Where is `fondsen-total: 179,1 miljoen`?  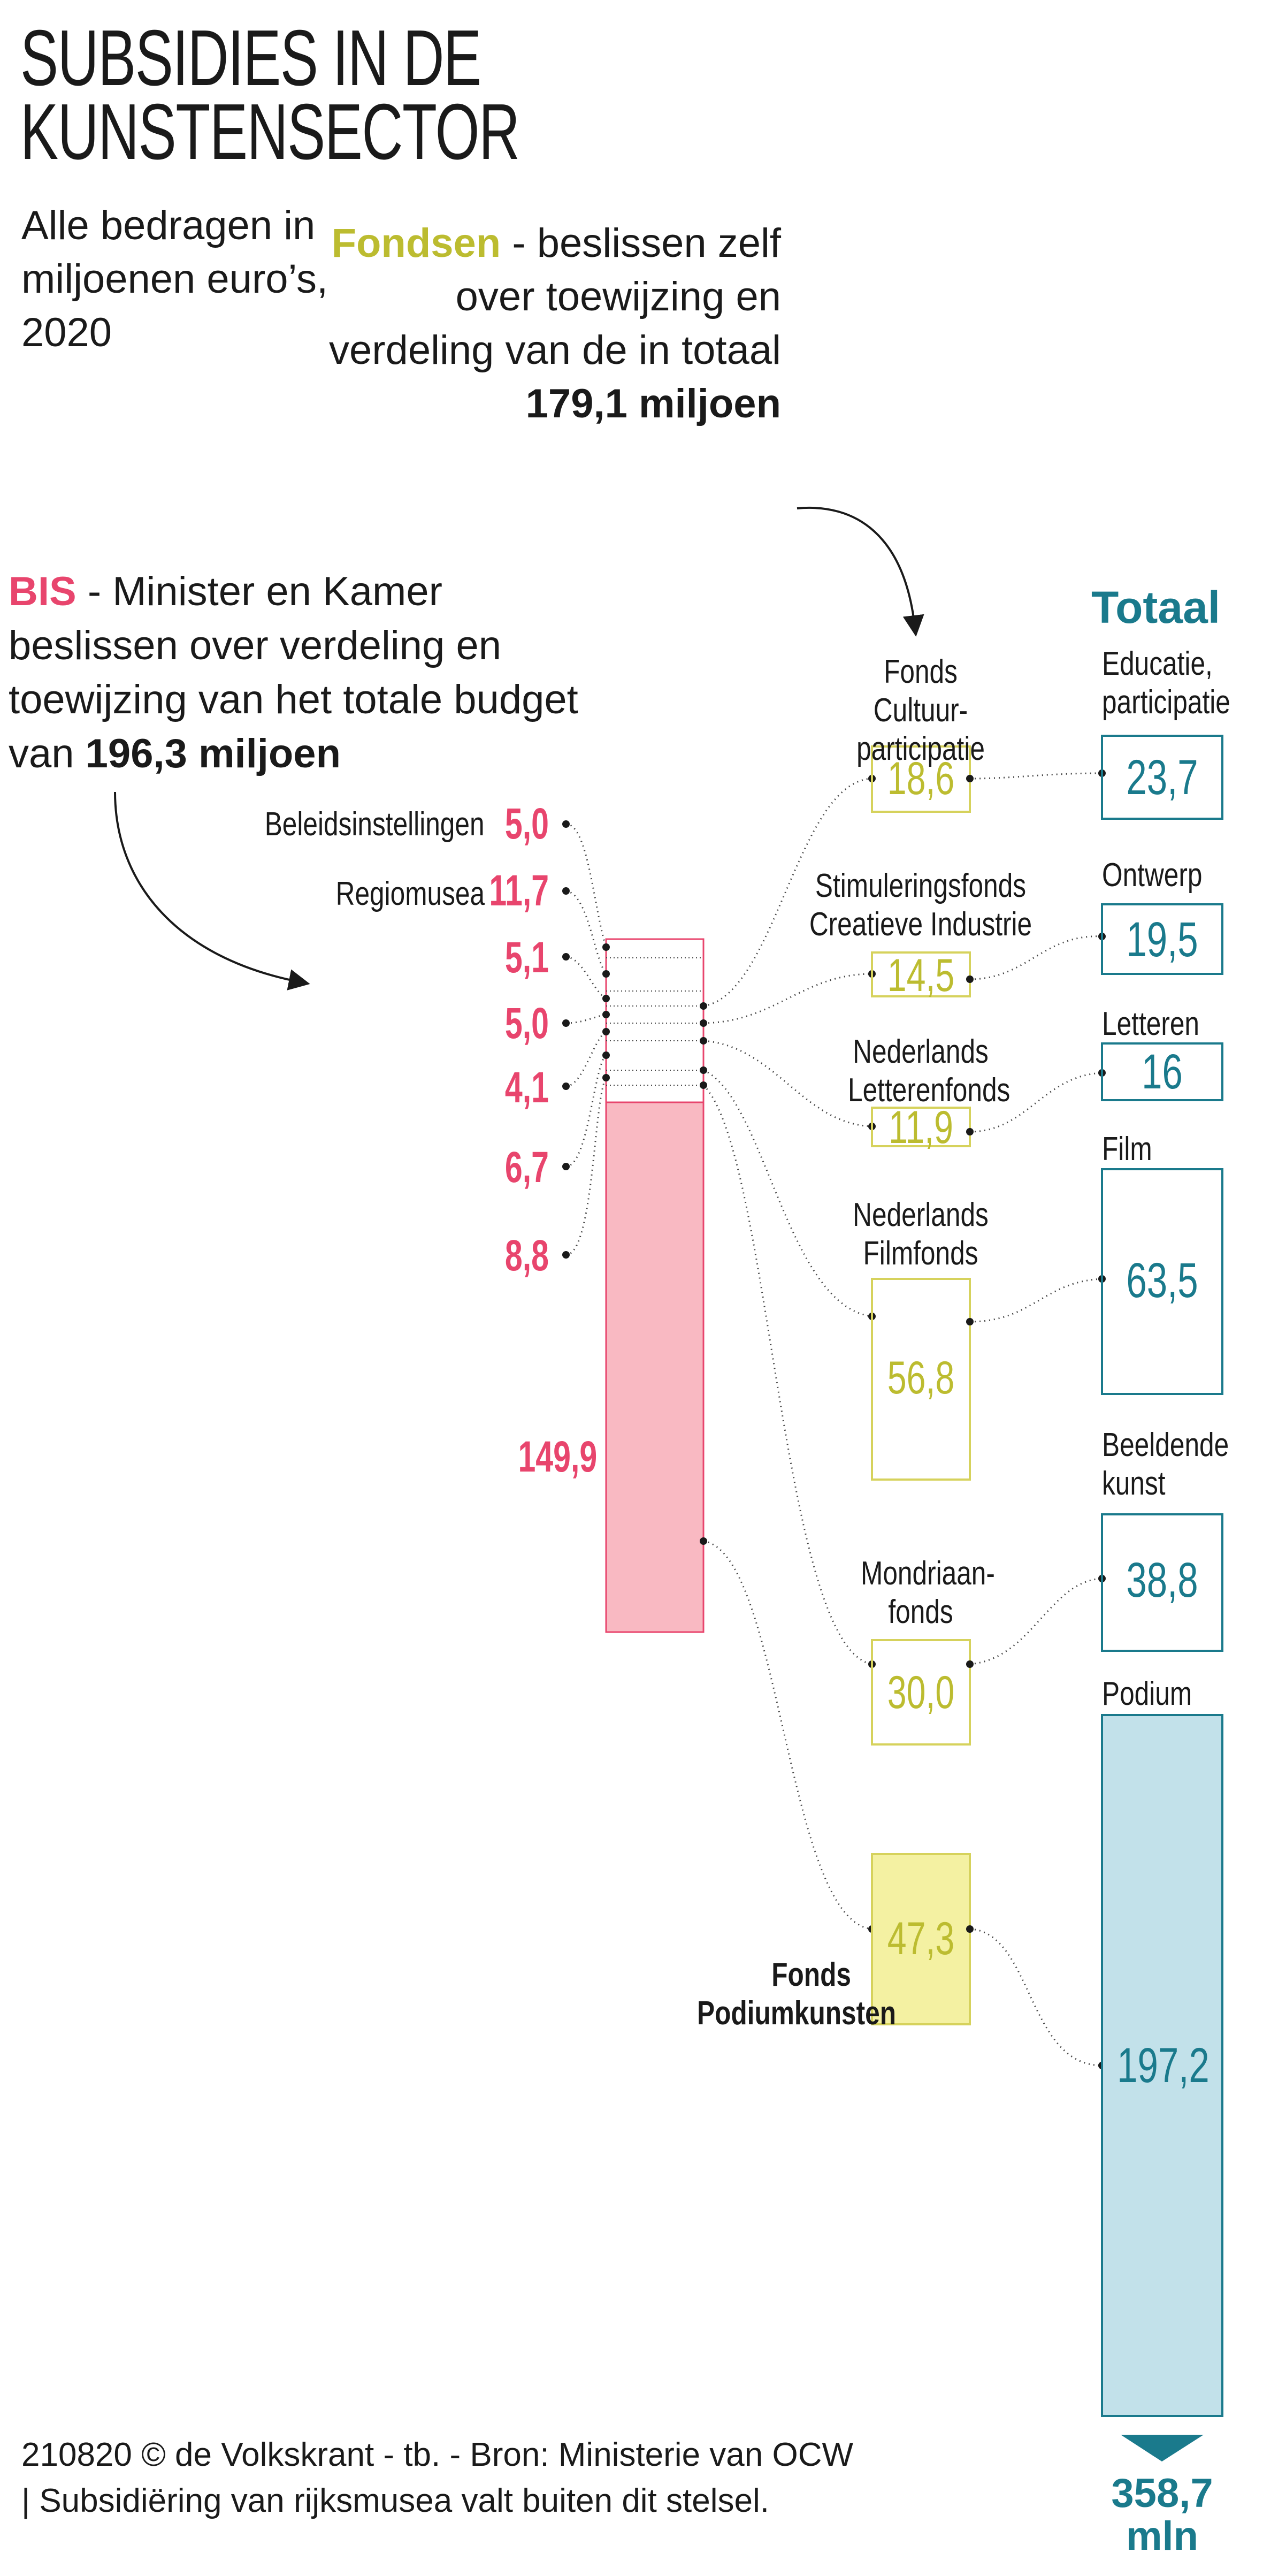
fondsen-total: 179,1 miljoen is located at coordinates (653, 403).